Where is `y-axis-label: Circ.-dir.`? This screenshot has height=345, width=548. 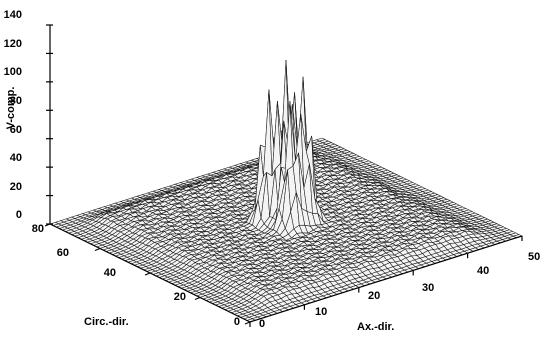 y-axis-label: Circ.-dir. is located at coordinates (106, 322).